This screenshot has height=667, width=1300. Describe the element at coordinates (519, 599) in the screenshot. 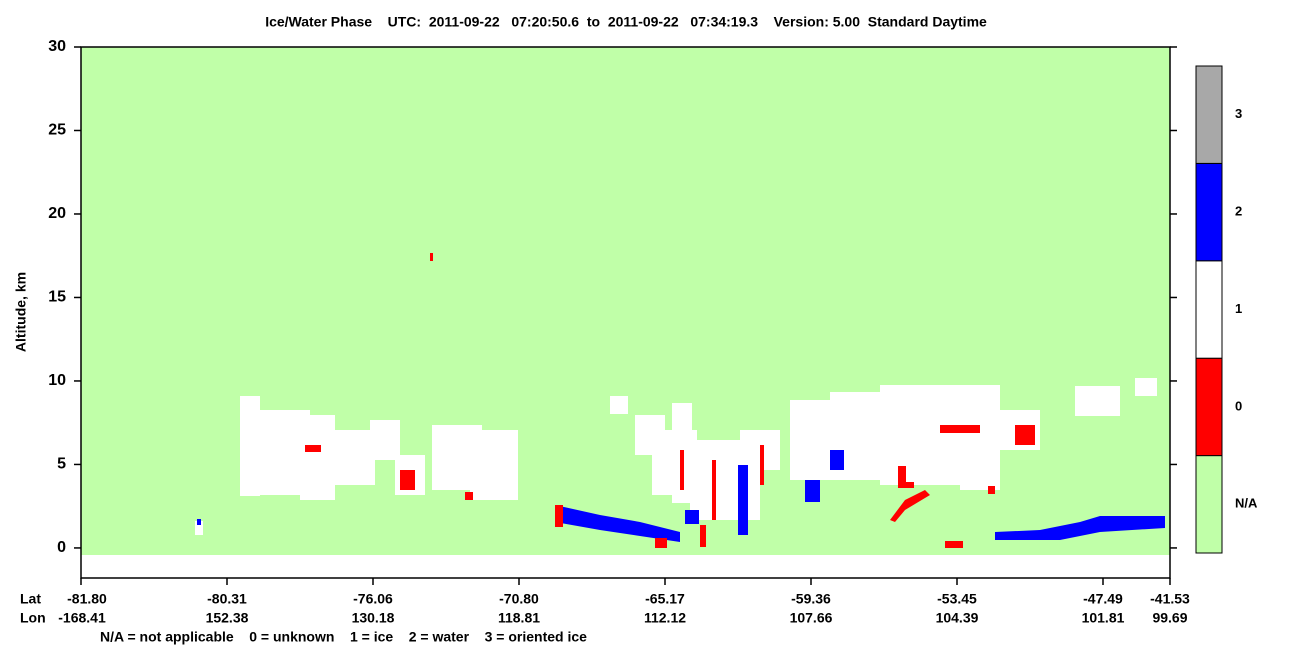

I see `x-tick-label: -70.80` at that location.